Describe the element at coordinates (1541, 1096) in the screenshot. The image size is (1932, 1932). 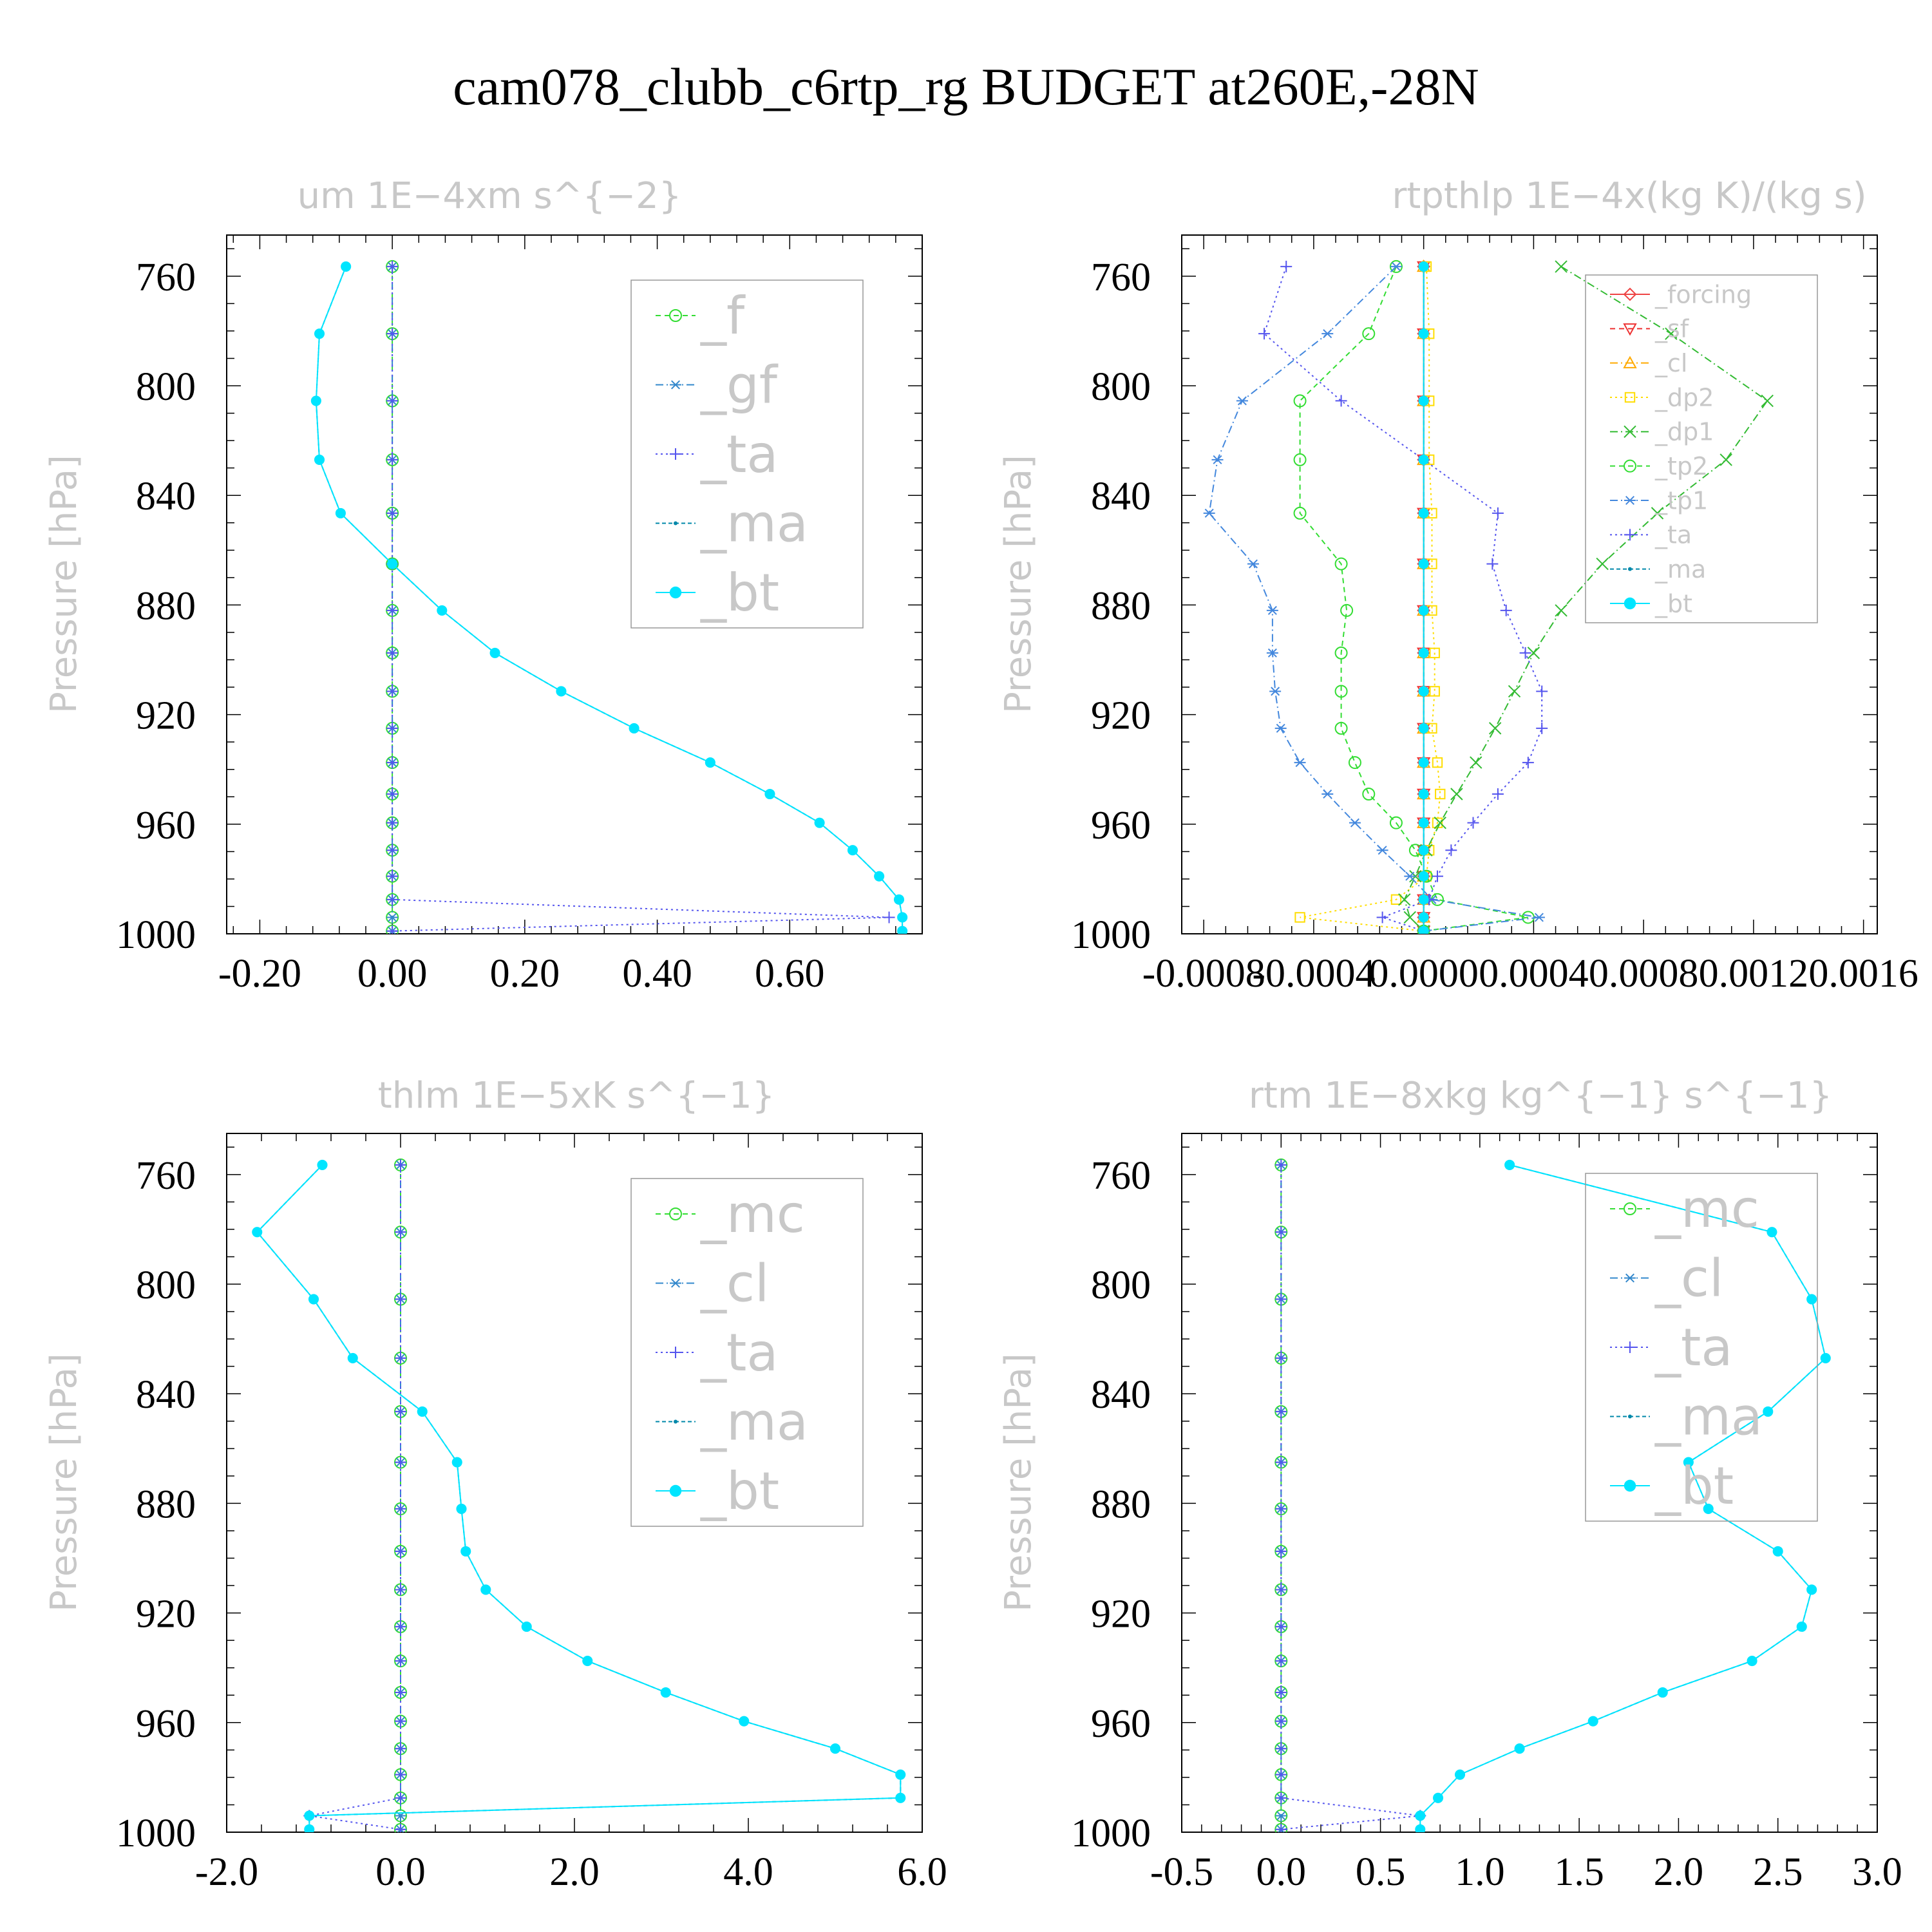
I see `panel-title: rtm 1E−8xkg kg^{−1} s^{−1}` at that location.